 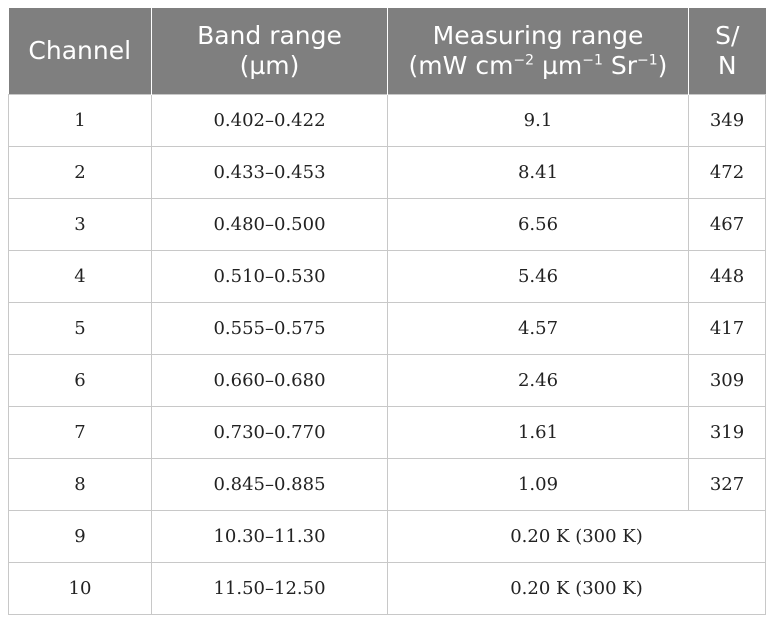 What do you see at coordinates (620, 65) in the screenshot?
I see `header-measure-unit-c: Sr` at bounding box center [620, 65].